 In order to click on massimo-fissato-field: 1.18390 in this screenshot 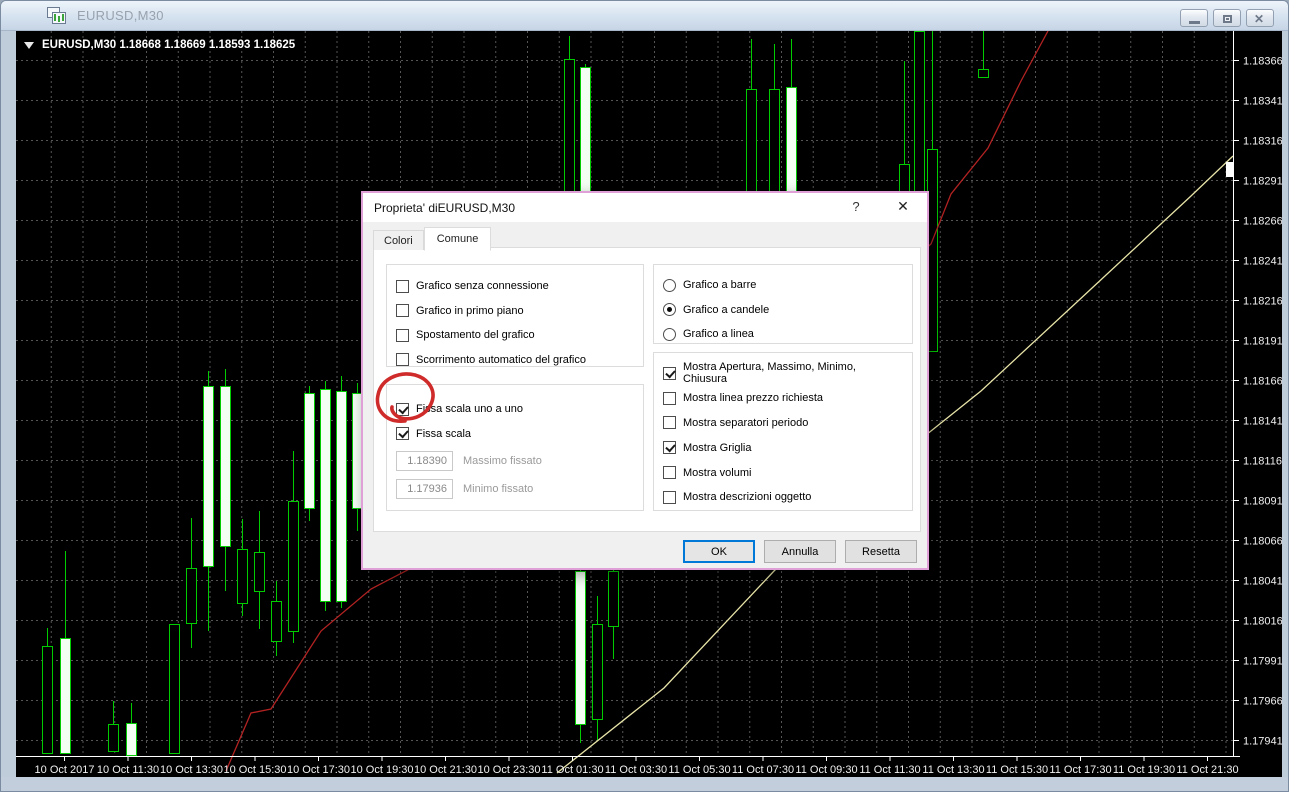, I will do `click(424, 461)`.